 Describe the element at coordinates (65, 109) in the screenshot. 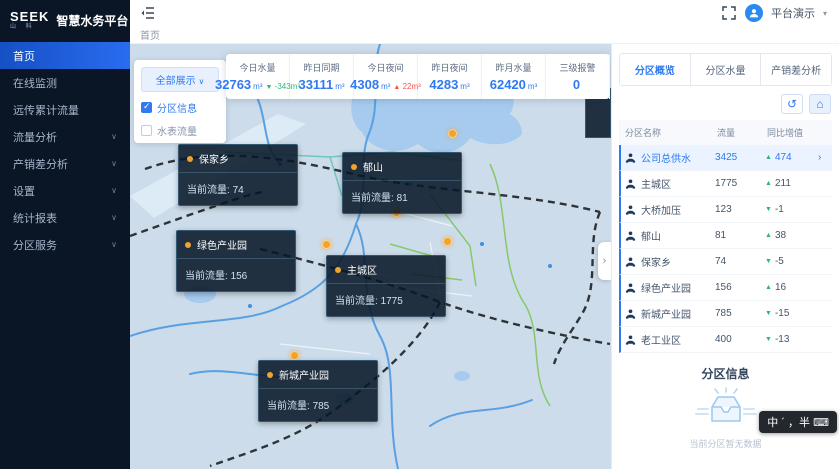

I see `sidebar-item: 远传累计流量 ∨` at that location.